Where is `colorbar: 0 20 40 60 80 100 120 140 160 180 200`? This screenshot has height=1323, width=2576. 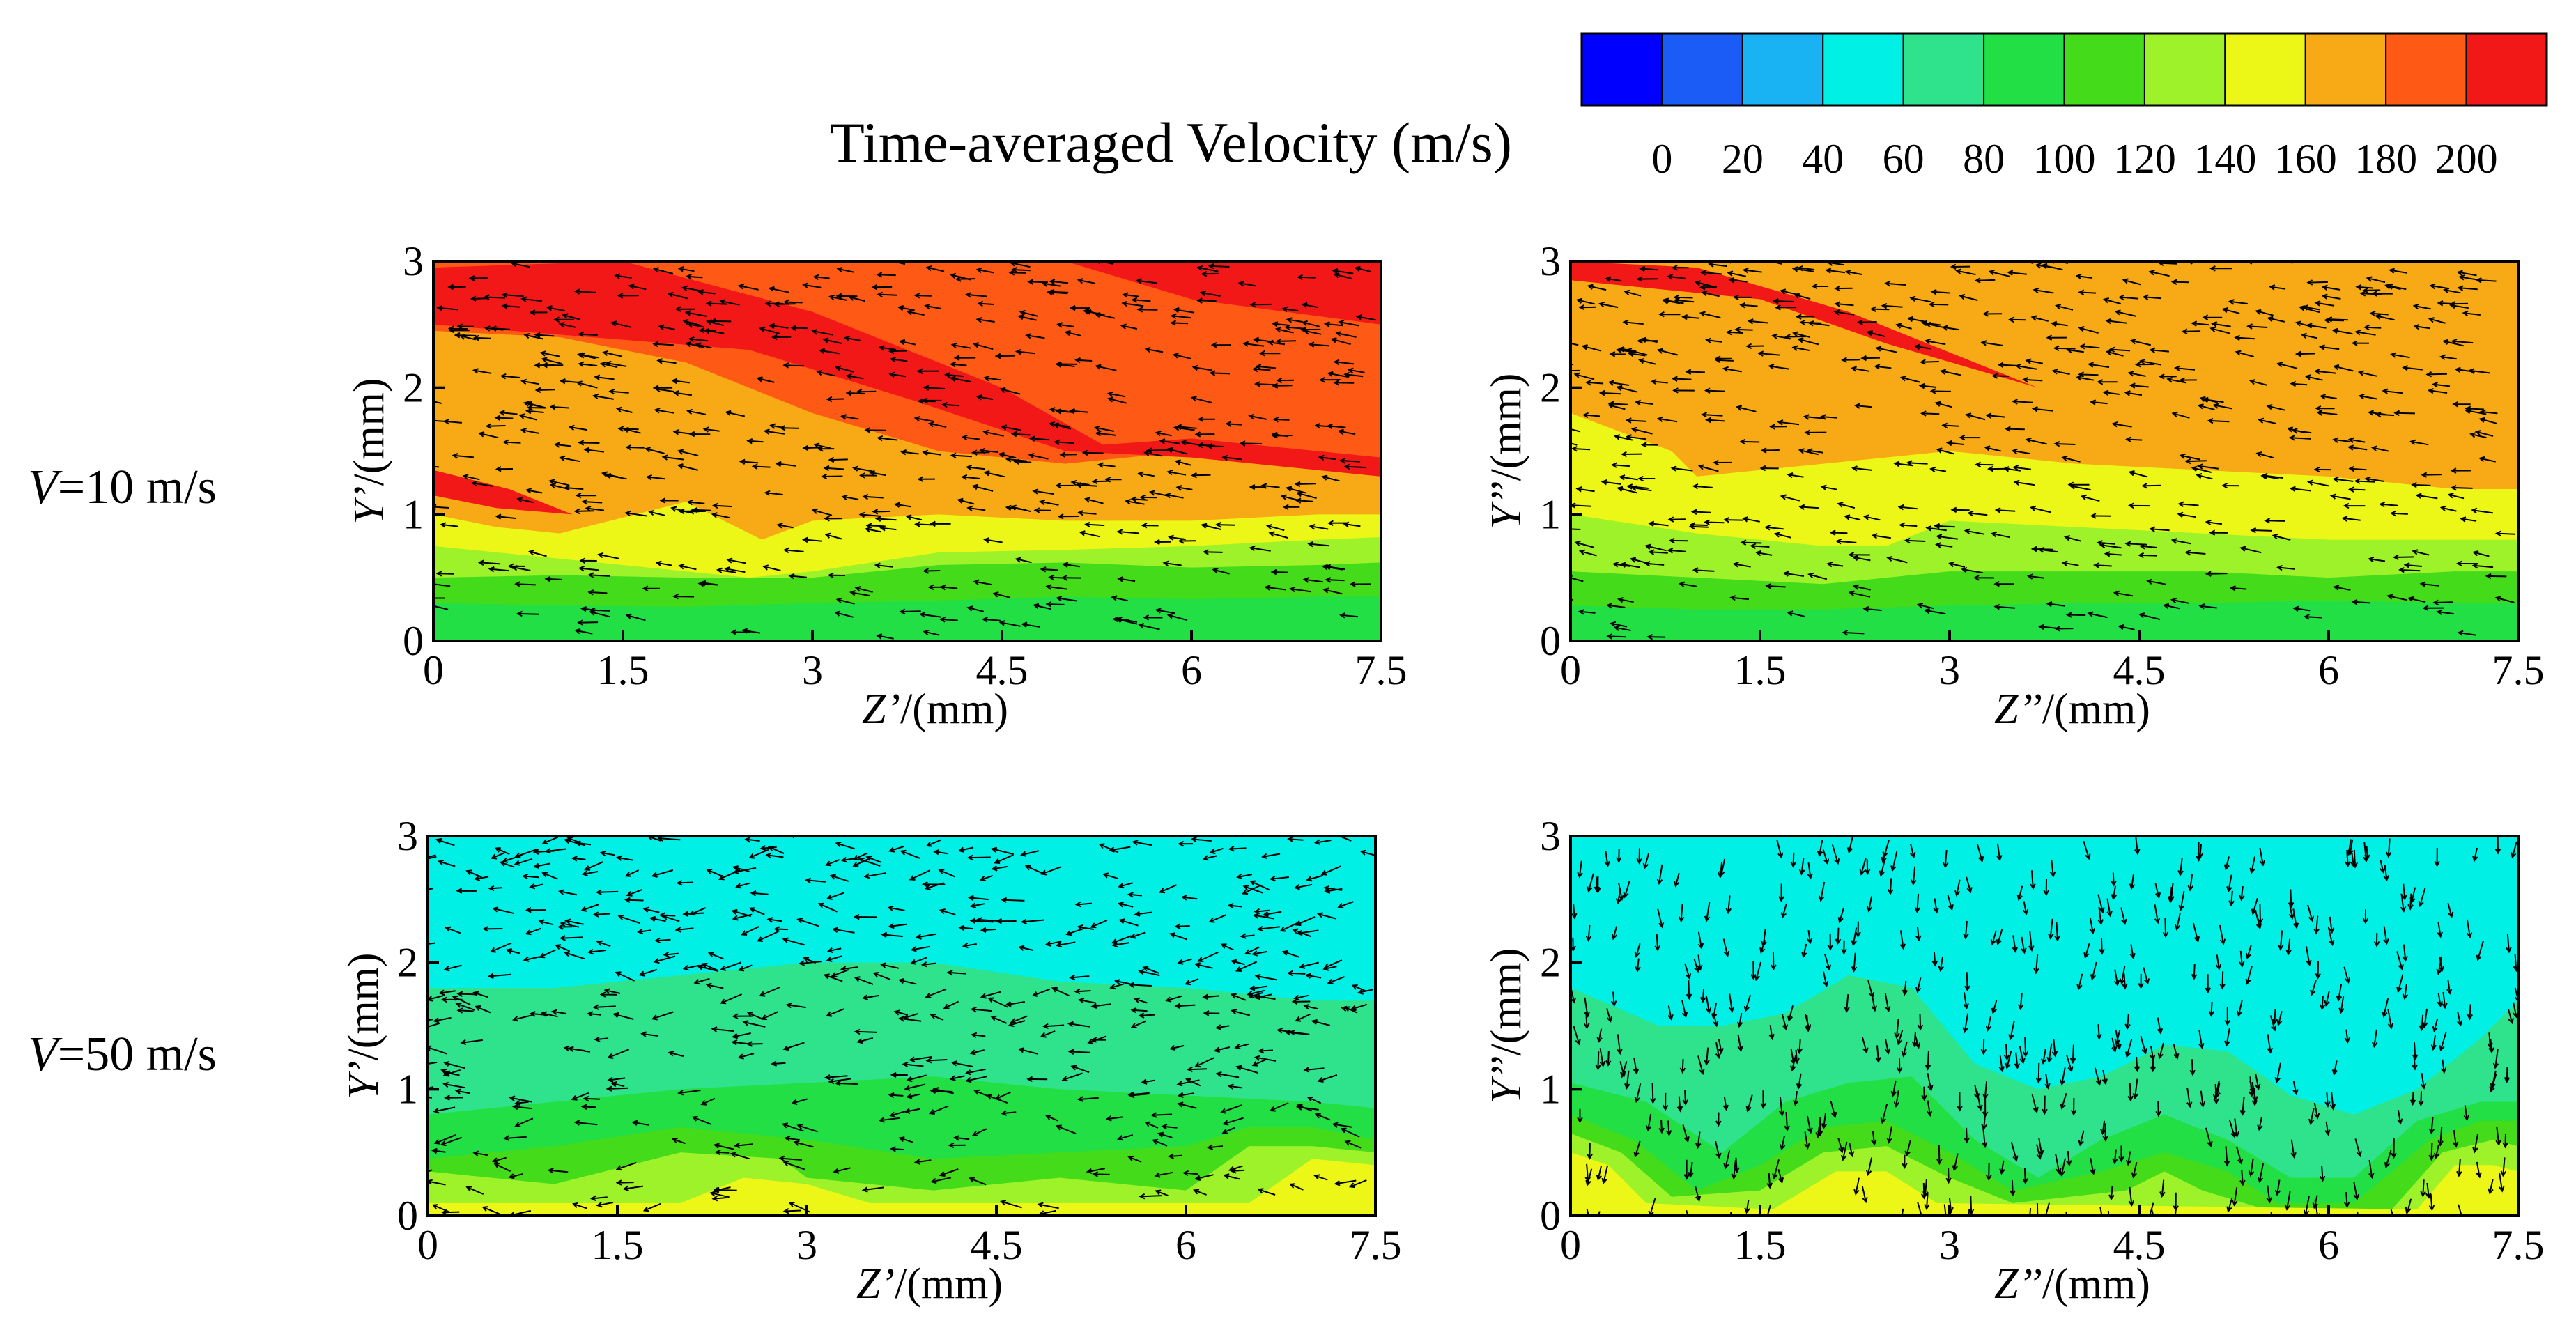
colorbar: 0 20 40 60 80 100 120 140 160 180 200 is located at coordinates (2064, 107).